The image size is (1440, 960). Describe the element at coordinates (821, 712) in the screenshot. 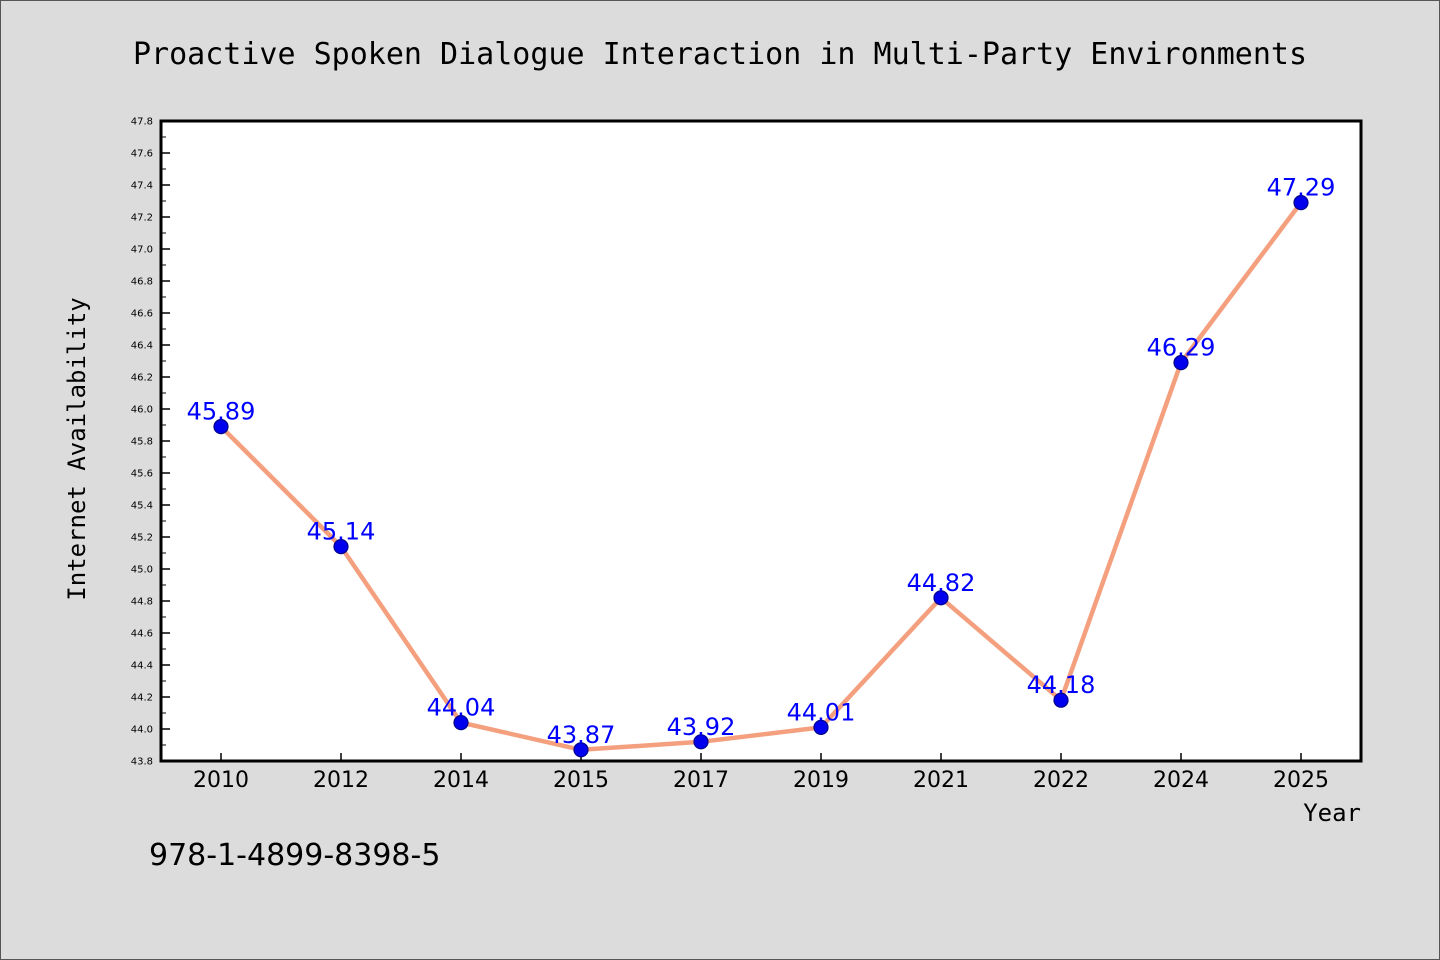

I see `data-label: 44.01` at that location.